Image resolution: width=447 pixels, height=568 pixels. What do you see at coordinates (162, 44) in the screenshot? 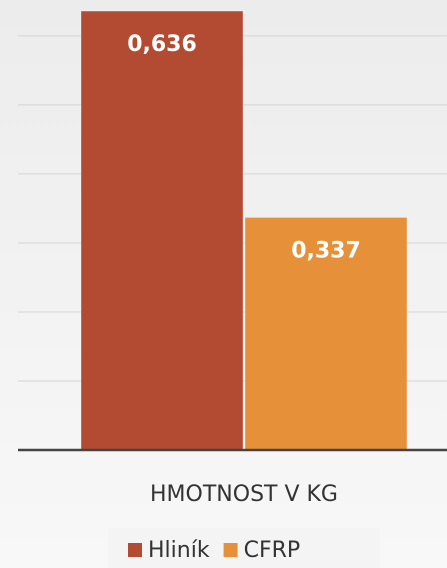
I see `data-label: 0,636` at bounding box center [162, 44].